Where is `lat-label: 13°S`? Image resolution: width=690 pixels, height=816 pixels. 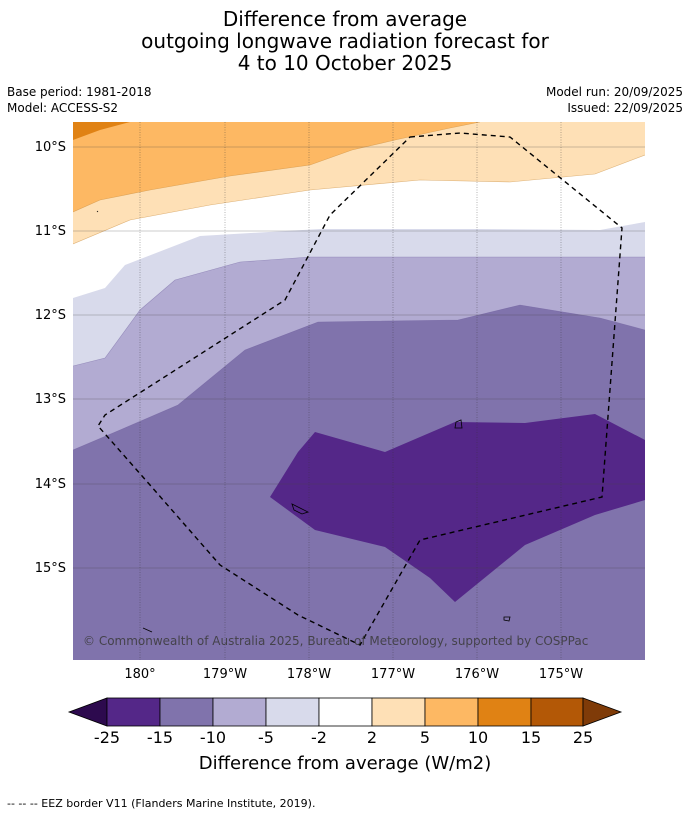 lat-label: 13°S is located at coordinates (50, 399).